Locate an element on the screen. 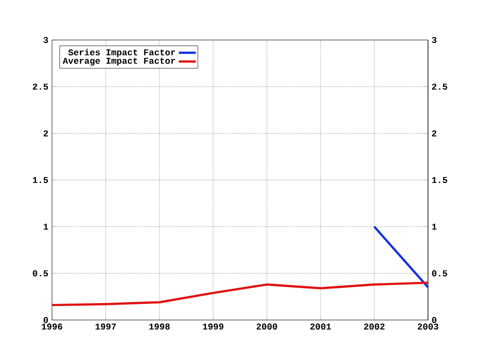 The width and height of the screenshot is (480, 350). y-tick-label: 0 is located at coordinates (46, 320).